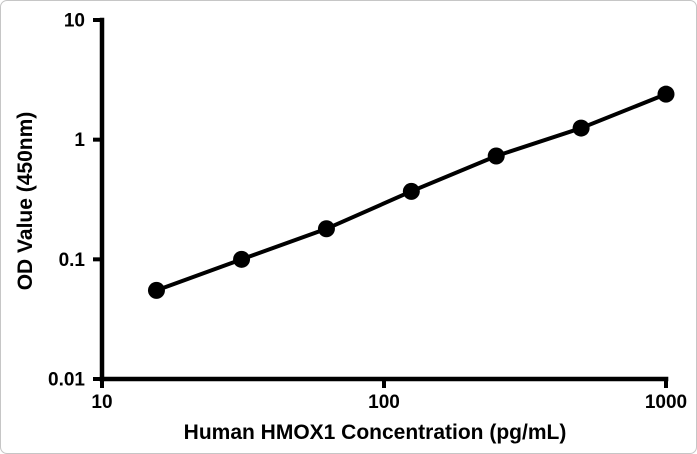 This screenshot has width=697, height=454. Describe the element at coordinates (72, 260) in the screenshot. I see `y-tick-label: 0.1` at that location.